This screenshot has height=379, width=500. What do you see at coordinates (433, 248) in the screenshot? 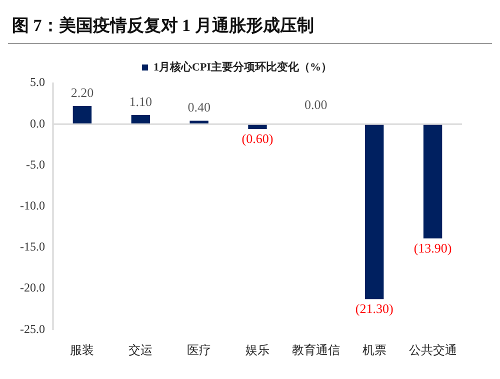
I see `data-label: (13.90)` at bounding box center [433, 248].